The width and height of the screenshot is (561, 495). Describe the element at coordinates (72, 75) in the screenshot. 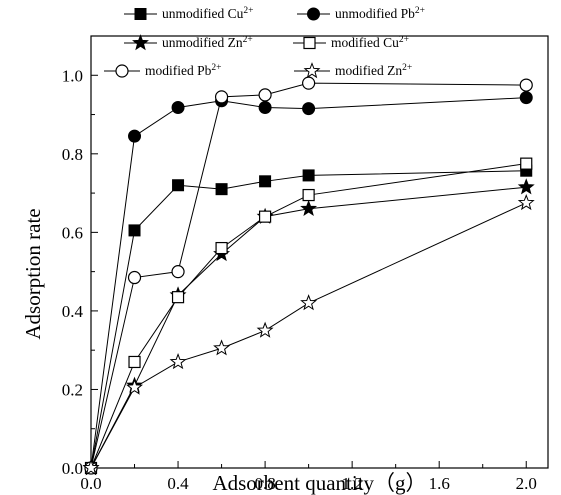

I see `y-tick-label: 1.0` at that location.